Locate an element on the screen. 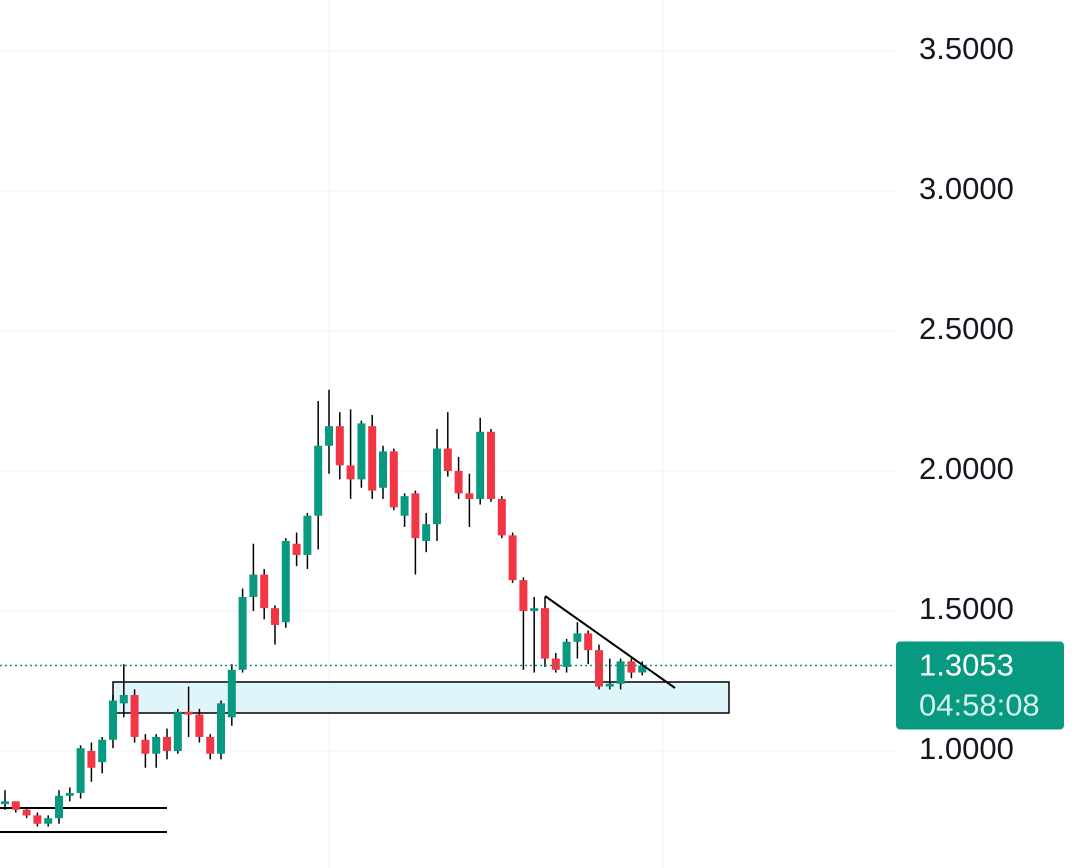 The height and width of the screenshot is (868, 1080). y-tick-label: 3.0000 is located at coordinates (966, 188).